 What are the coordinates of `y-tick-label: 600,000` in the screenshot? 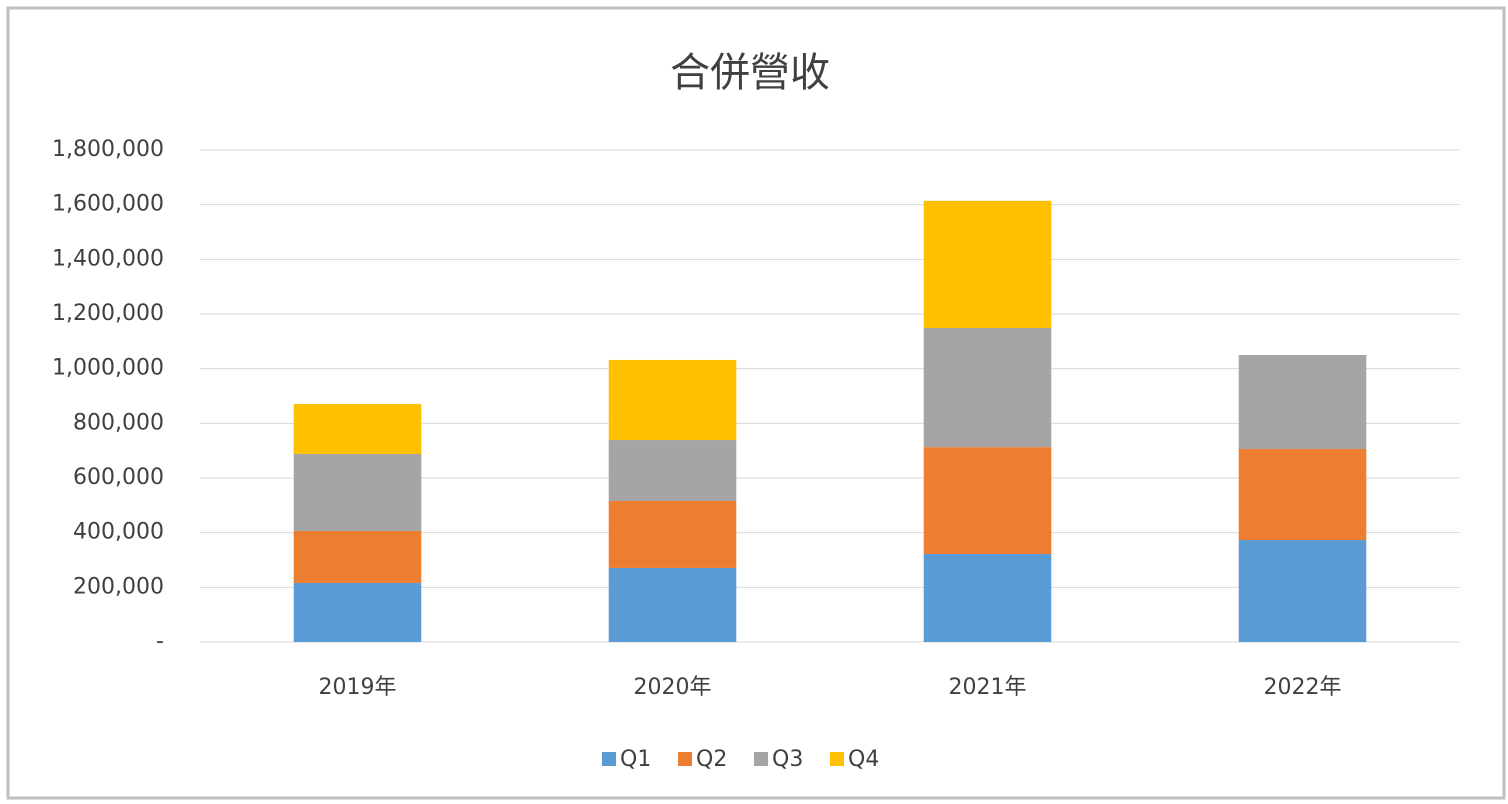 It's located at (118, 477).